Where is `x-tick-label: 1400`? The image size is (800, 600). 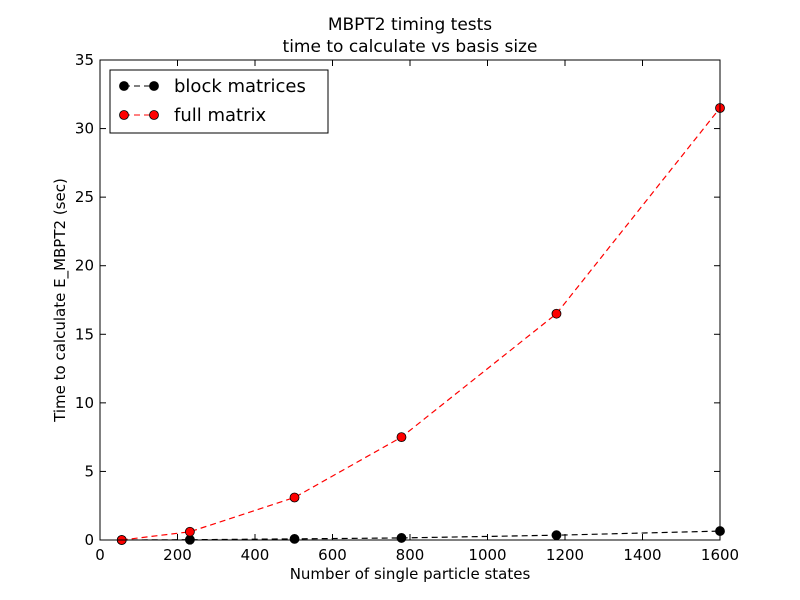 x-tick-label: 1400 is located at coordinates (642, 555).